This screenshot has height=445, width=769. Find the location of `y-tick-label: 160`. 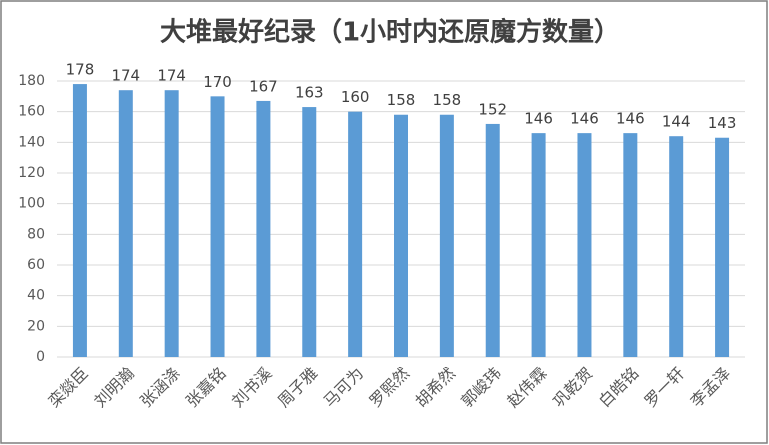

y-tick-label: 160 is located at coordinates (31, 112).